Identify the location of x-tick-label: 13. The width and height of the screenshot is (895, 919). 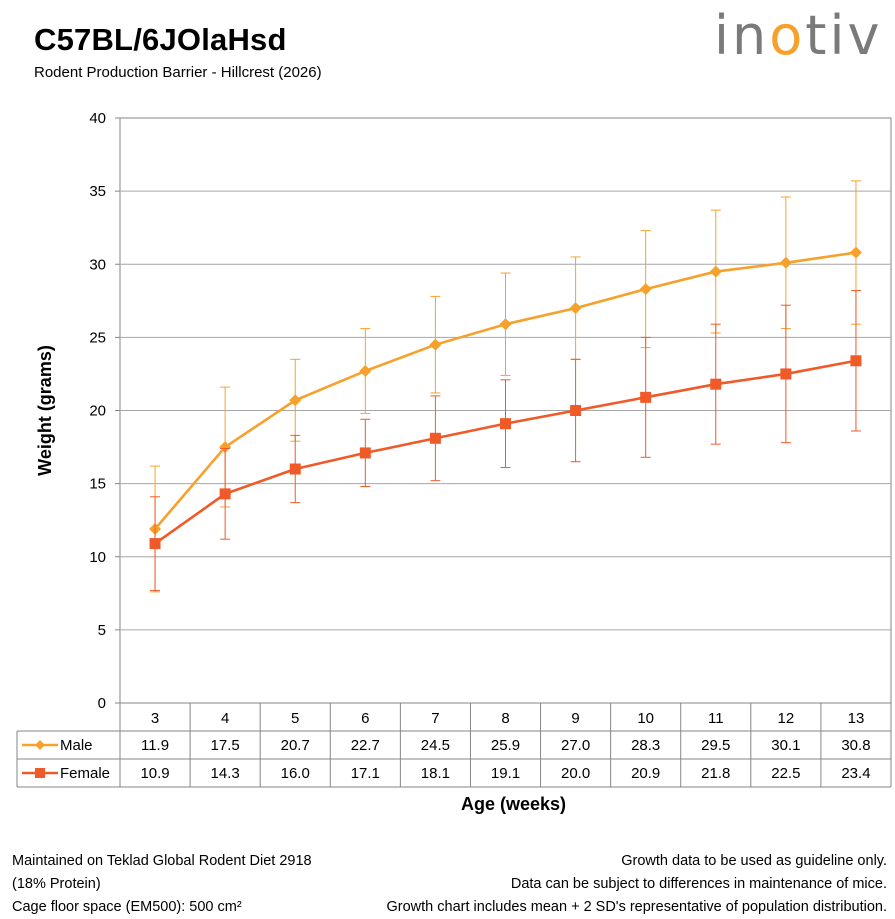
(856, 718).